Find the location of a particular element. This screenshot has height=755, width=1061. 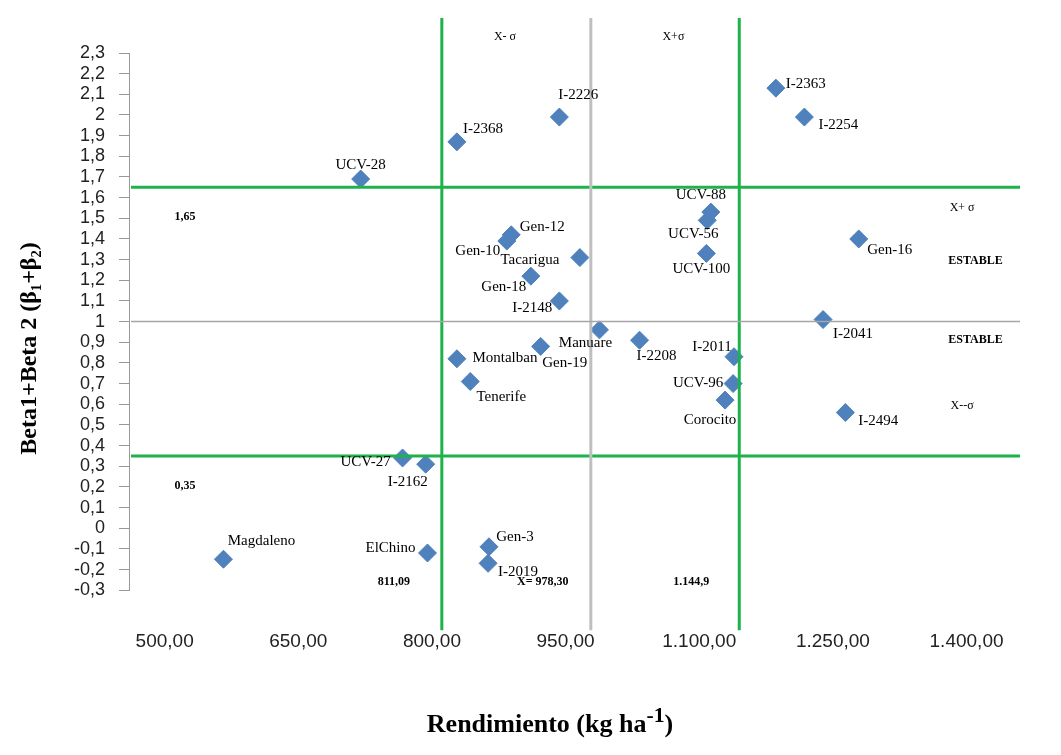

annotation: UCV-100 is located at coordinates (701, 268).